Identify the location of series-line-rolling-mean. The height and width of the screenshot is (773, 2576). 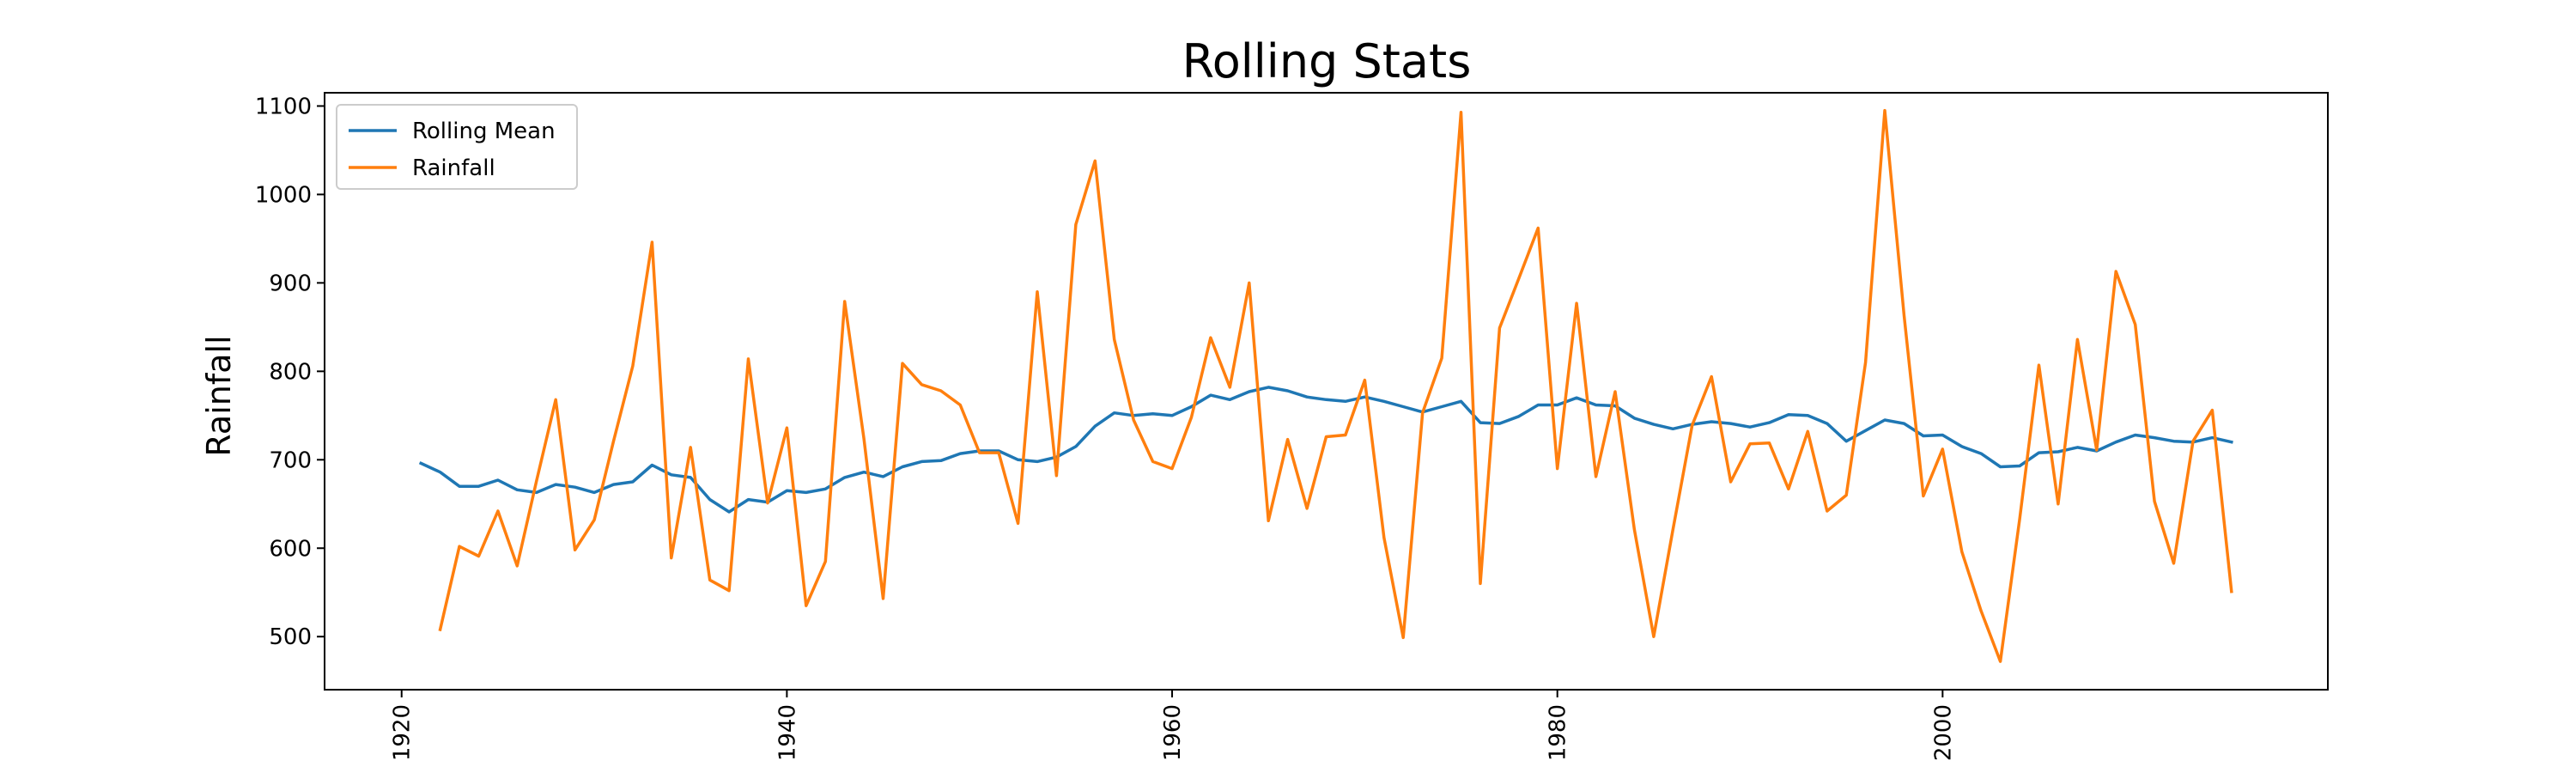
(1325, 450).